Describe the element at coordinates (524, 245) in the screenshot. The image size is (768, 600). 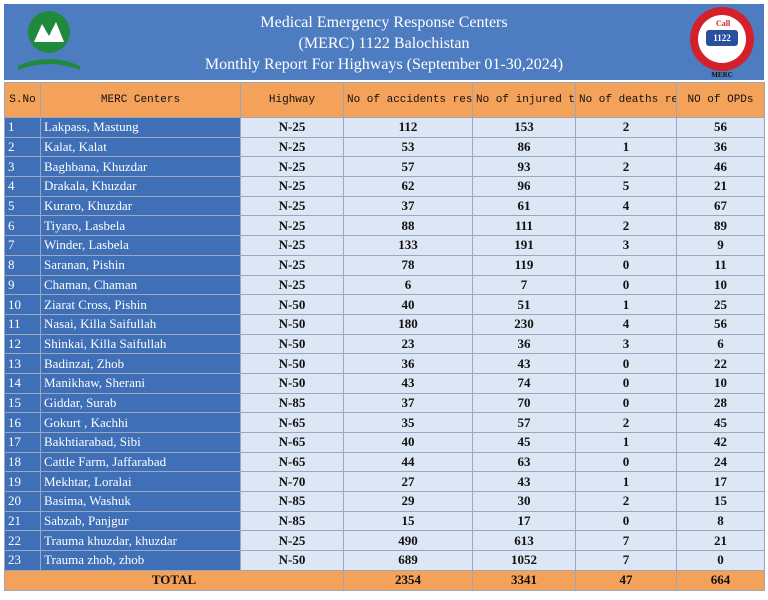
I see `cell: 191` at that location.